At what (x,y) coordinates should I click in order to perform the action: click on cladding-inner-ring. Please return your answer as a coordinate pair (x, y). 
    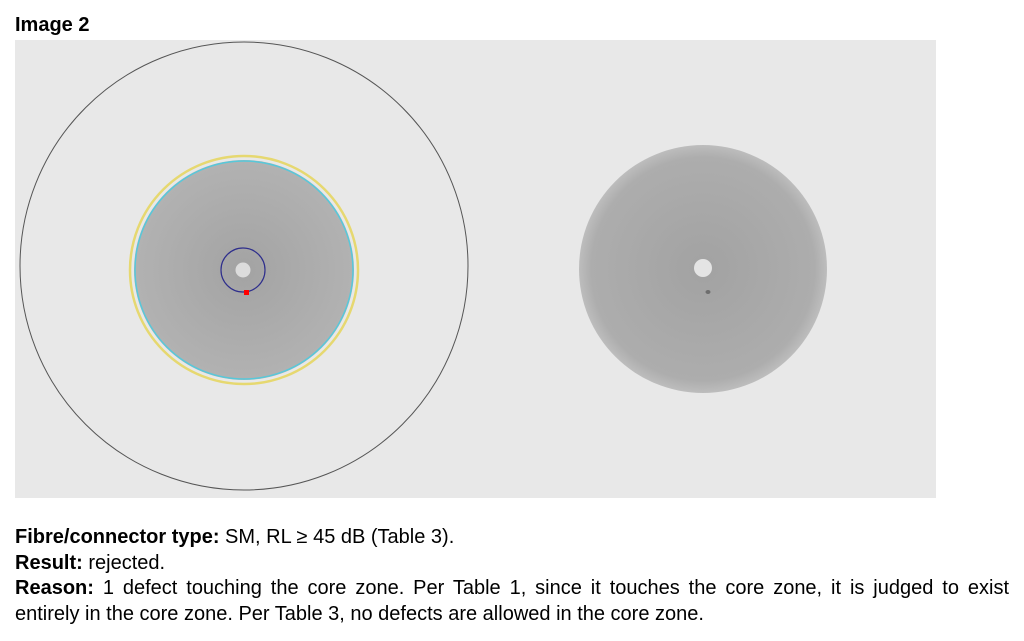
    Looking at the image, I should click on (244, 270).